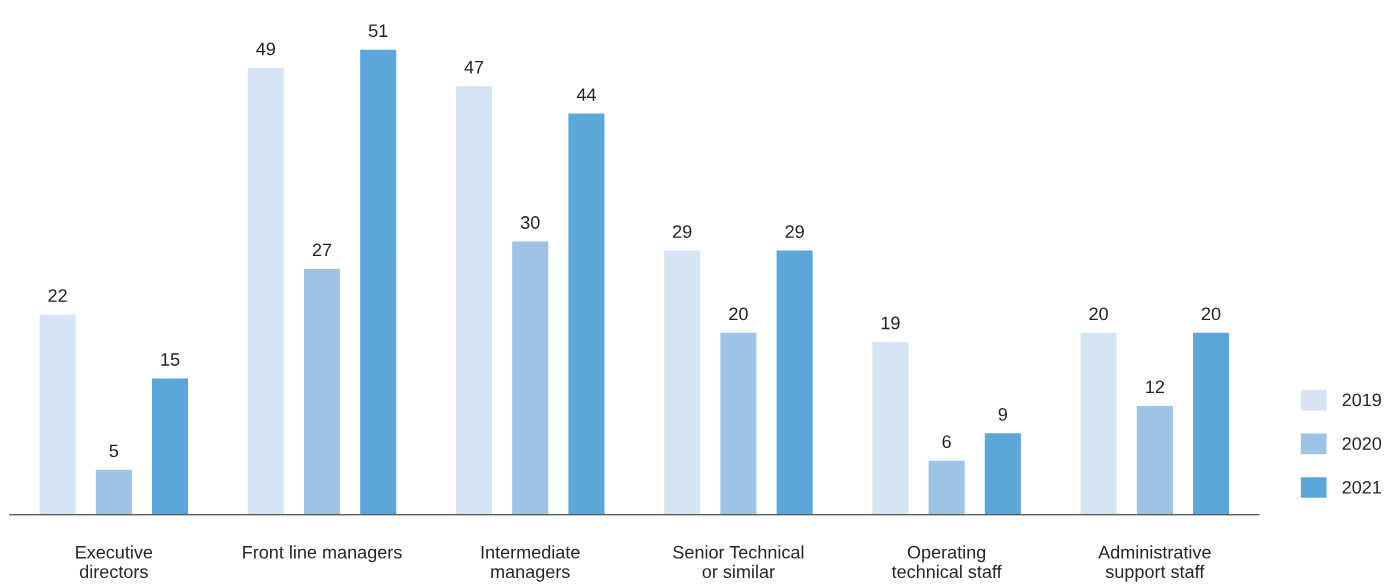 The width and height of the screenshot is (1388, 585). What do you see at coordinates (1361, 400) in the screenshot?
I see `legend-label: 2019` at bounding box center [1361, 400].